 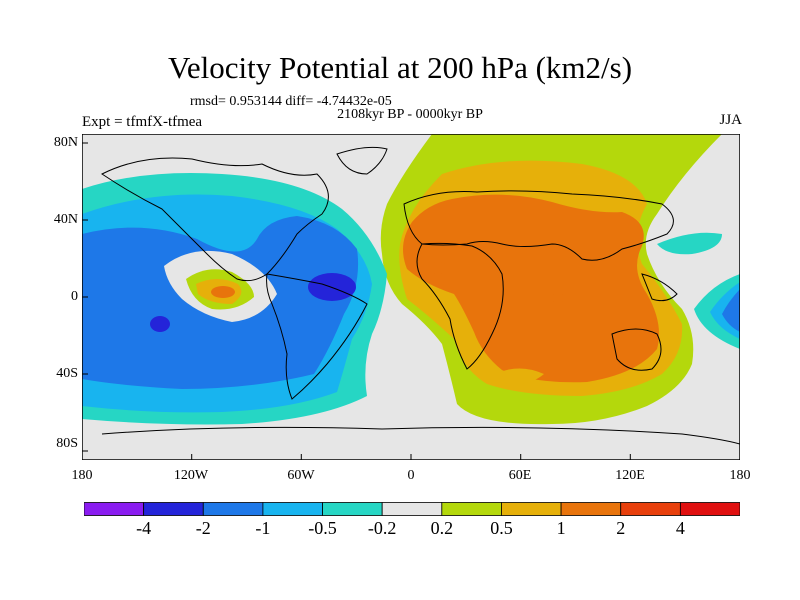 I want to click on region-darkblue-core, so click(x=160, y=324).